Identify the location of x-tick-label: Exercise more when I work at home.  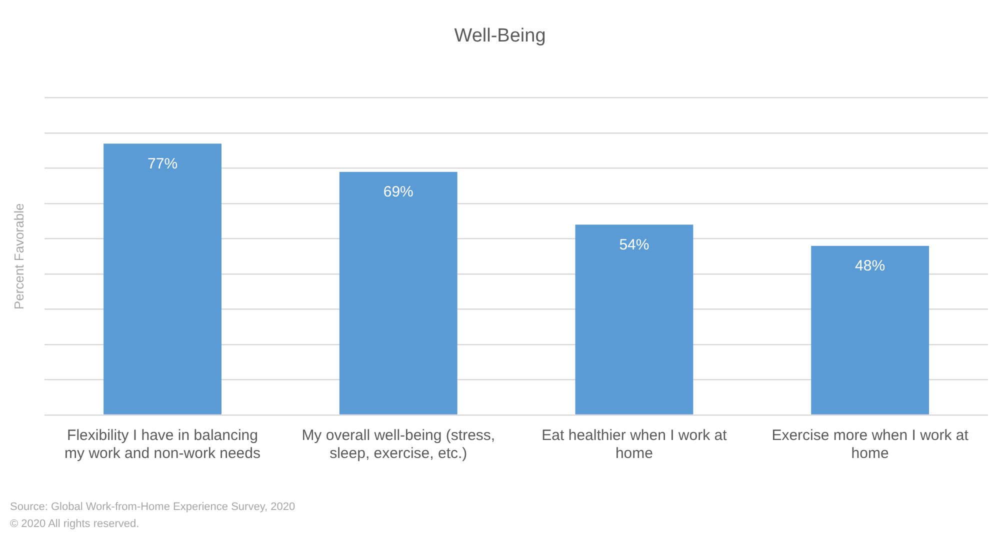
(871, 444).